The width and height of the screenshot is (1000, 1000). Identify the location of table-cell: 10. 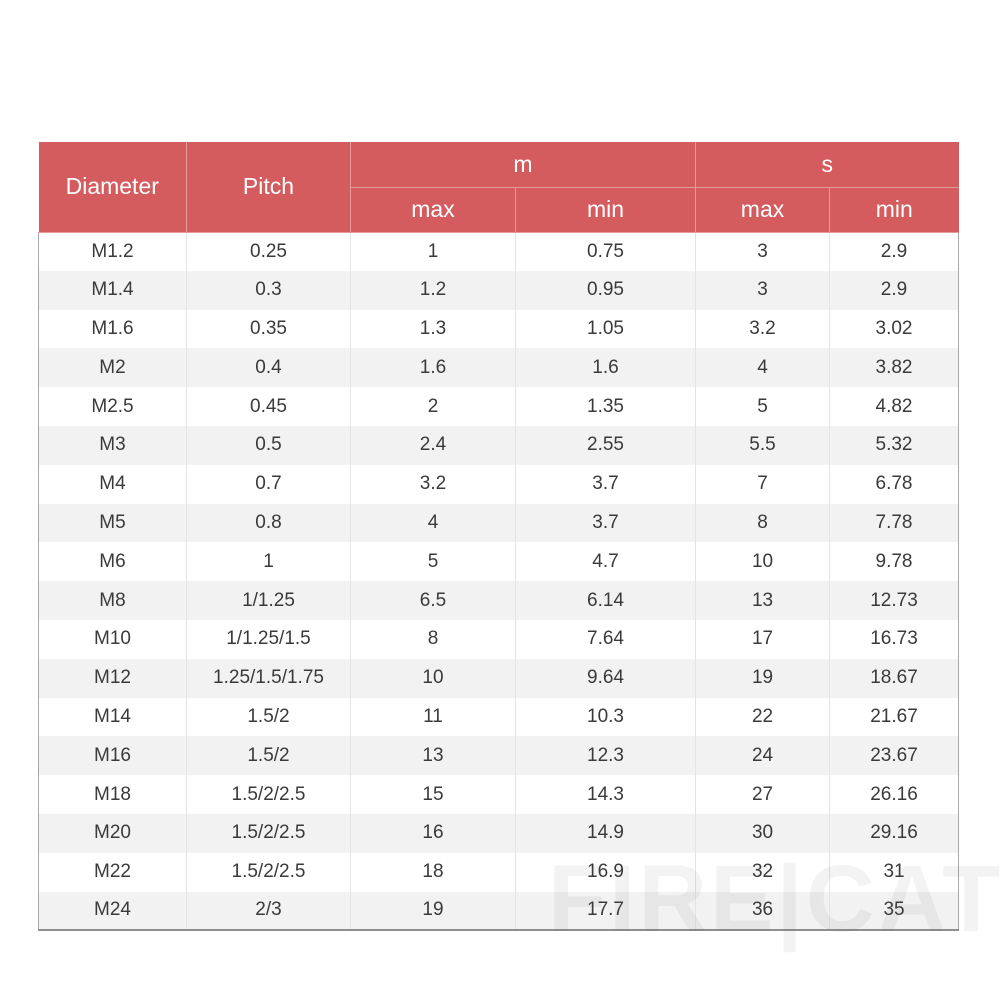
(433, 678).